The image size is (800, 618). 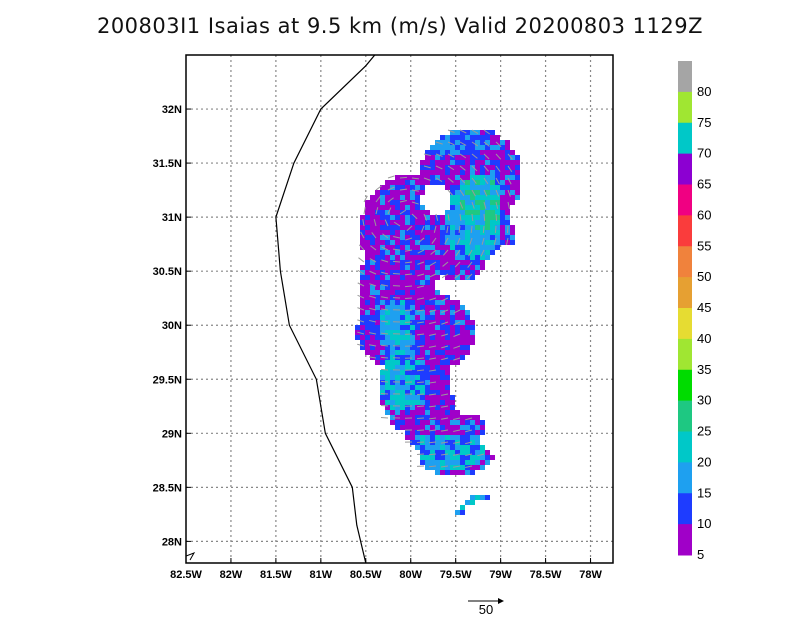 I want to click on lat-tick-label: 29.5N, so click(x=167, y=380).